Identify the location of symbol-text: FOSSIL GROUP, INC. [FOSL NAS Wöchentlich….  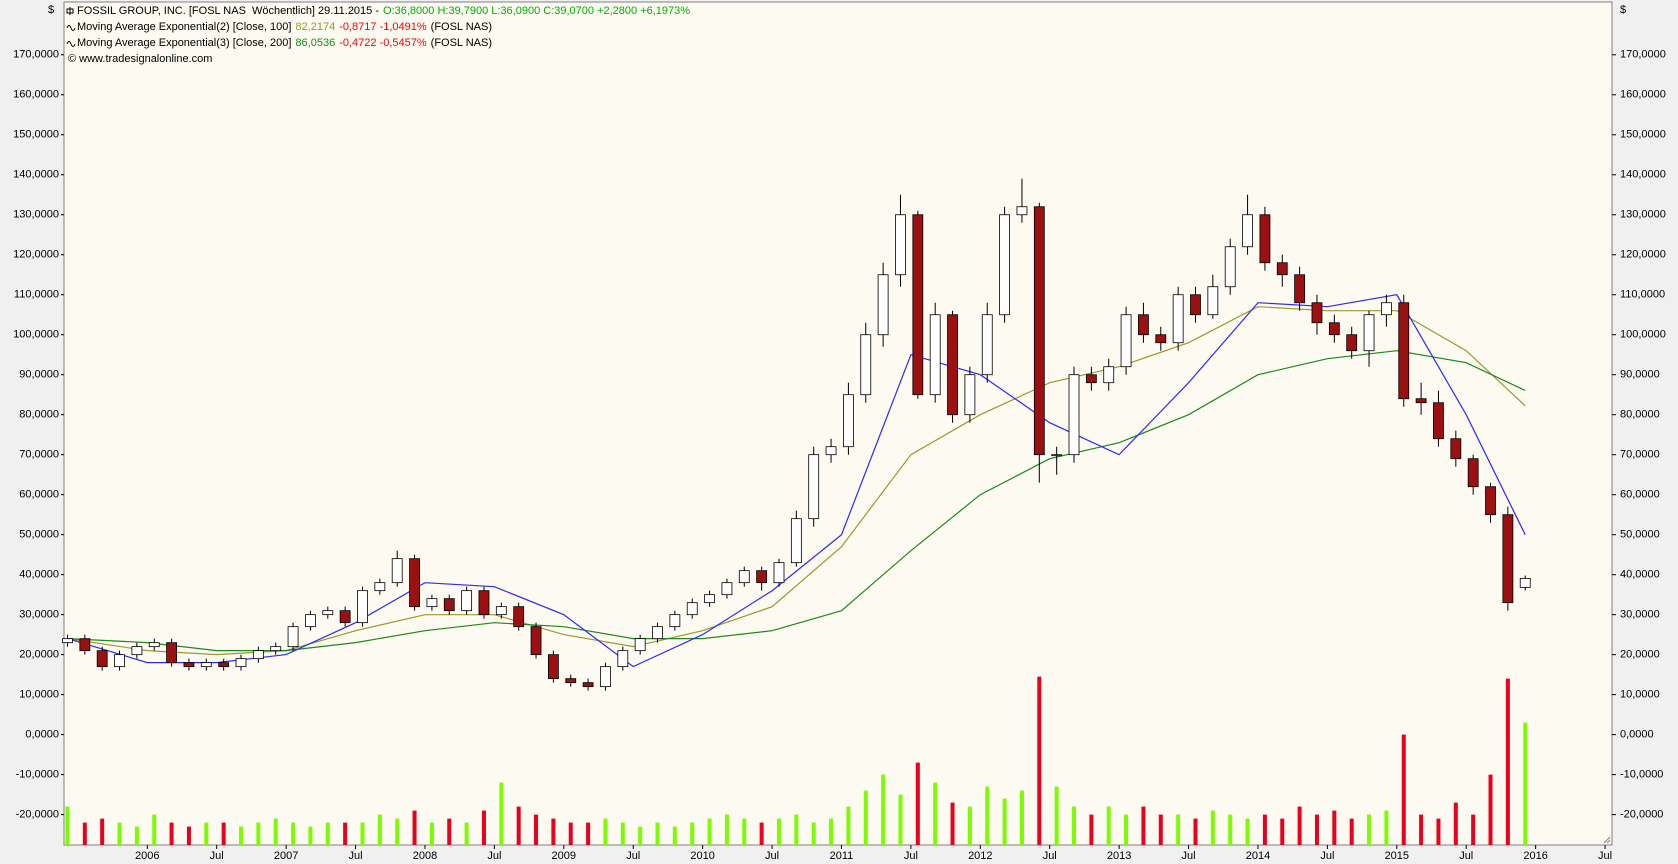
(228, 11).